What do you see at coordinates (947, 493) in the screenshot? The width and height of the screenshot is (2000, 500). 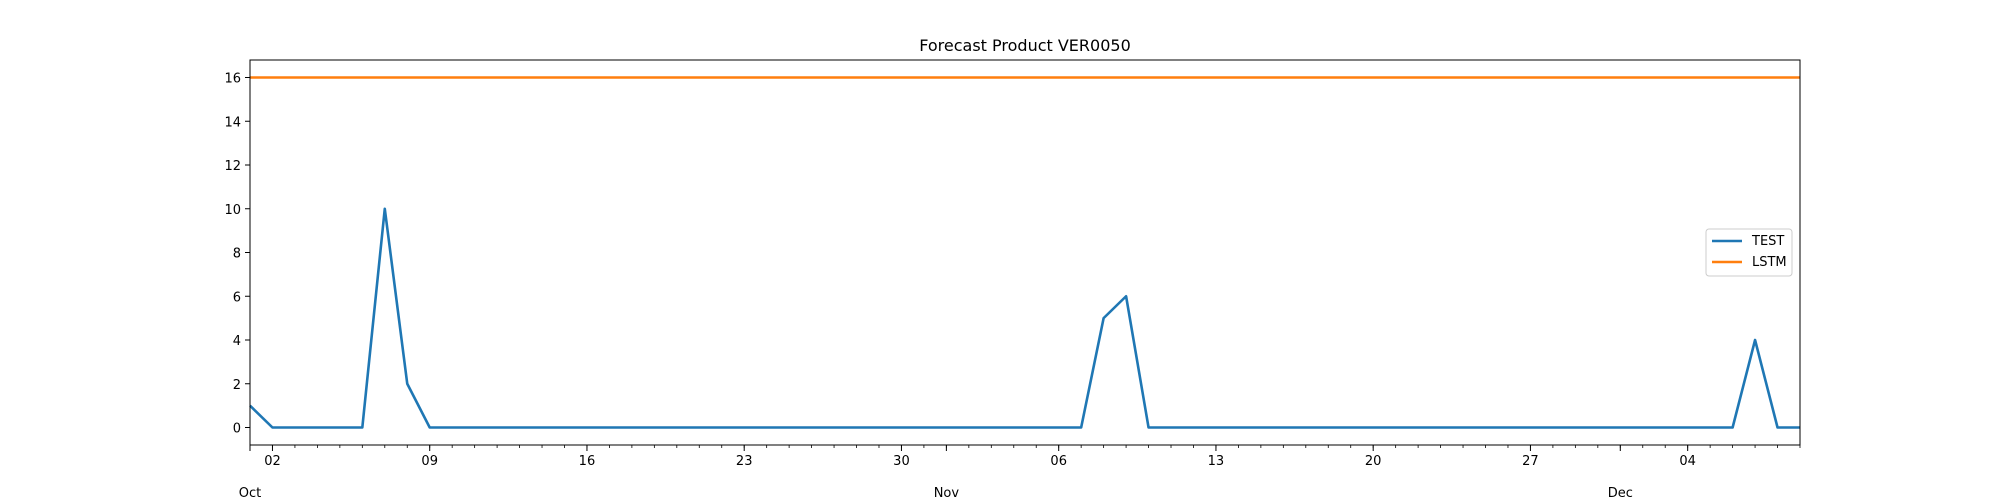 I see `x-month-label: Nov` at bounding box center [947, 493].